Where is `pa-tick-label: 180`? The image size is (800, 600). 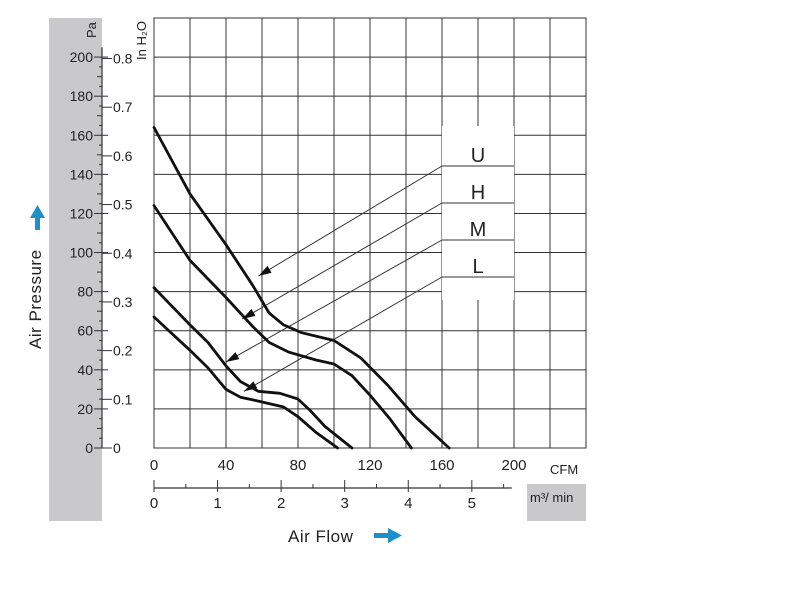
pa-tick-label: 180 is located at coordinates (82, 96).